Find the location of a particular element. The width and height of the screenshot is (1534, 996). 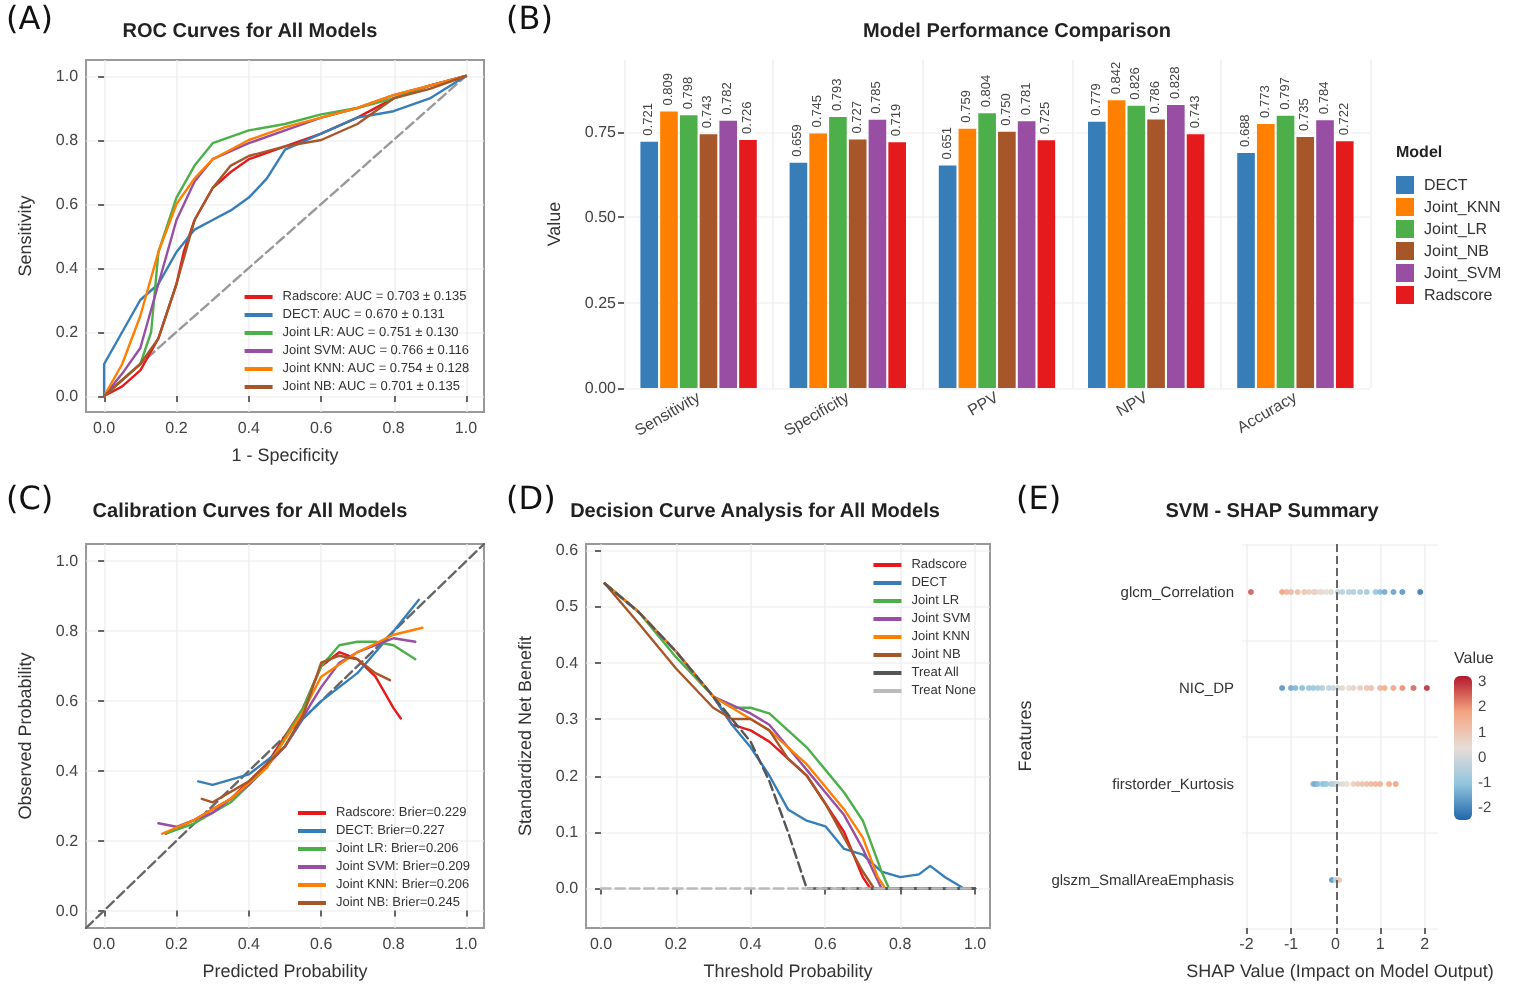

x-tick-label: 1 is located at coordinates (1380, 944).